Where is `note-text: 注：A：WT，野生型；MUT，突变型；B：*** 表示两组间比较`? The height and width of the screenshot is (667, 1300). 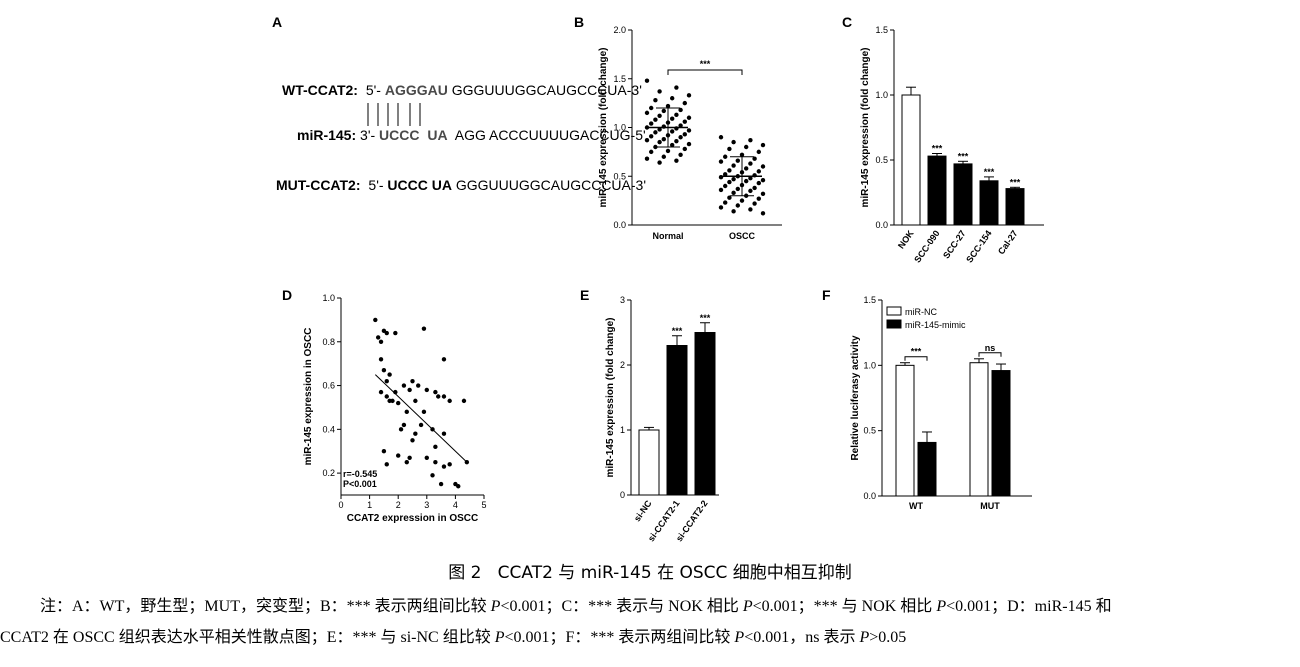
note-text: 注：A：WT，野生型；MUT，突变型；B：*** 表示两组间比较 is located at coordinates (265, 606).